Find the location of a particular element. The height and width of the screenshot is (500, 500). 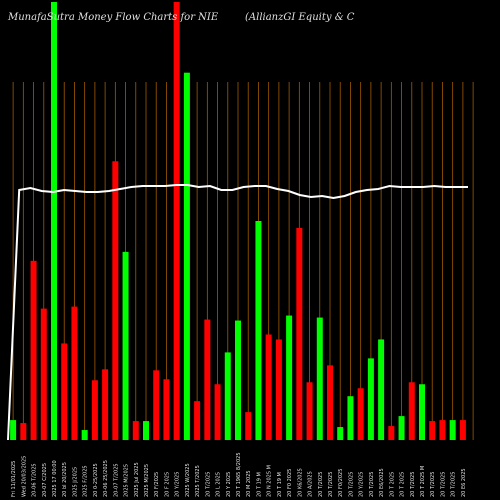

x-tick-label: Wed 20/03/2025 is located at coordinates (24, 476).